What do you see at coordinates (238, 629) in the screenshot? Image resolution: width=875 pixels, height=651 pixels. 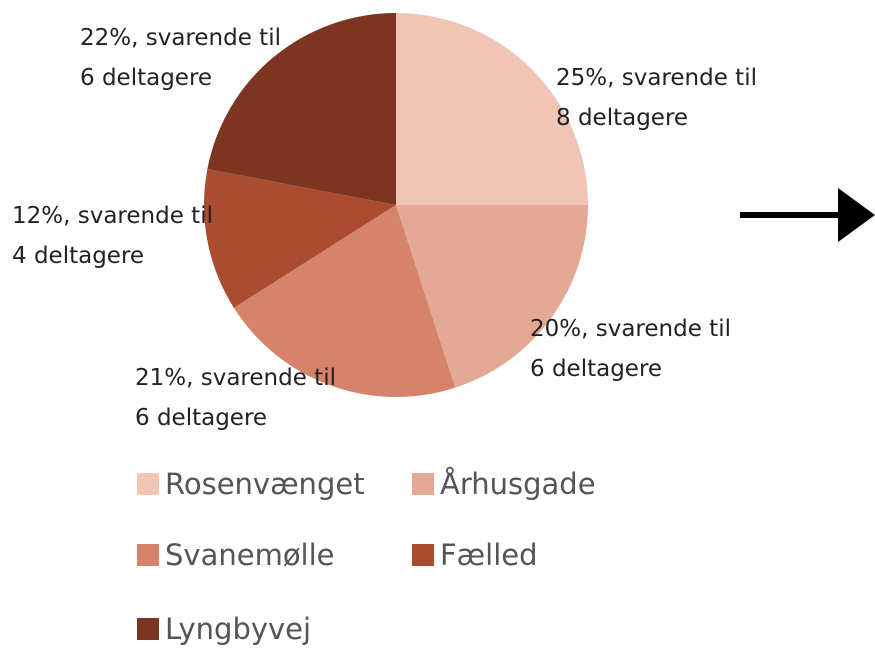 I see `legend-label: Lyngbyvej` at bounding box center [238, 629].